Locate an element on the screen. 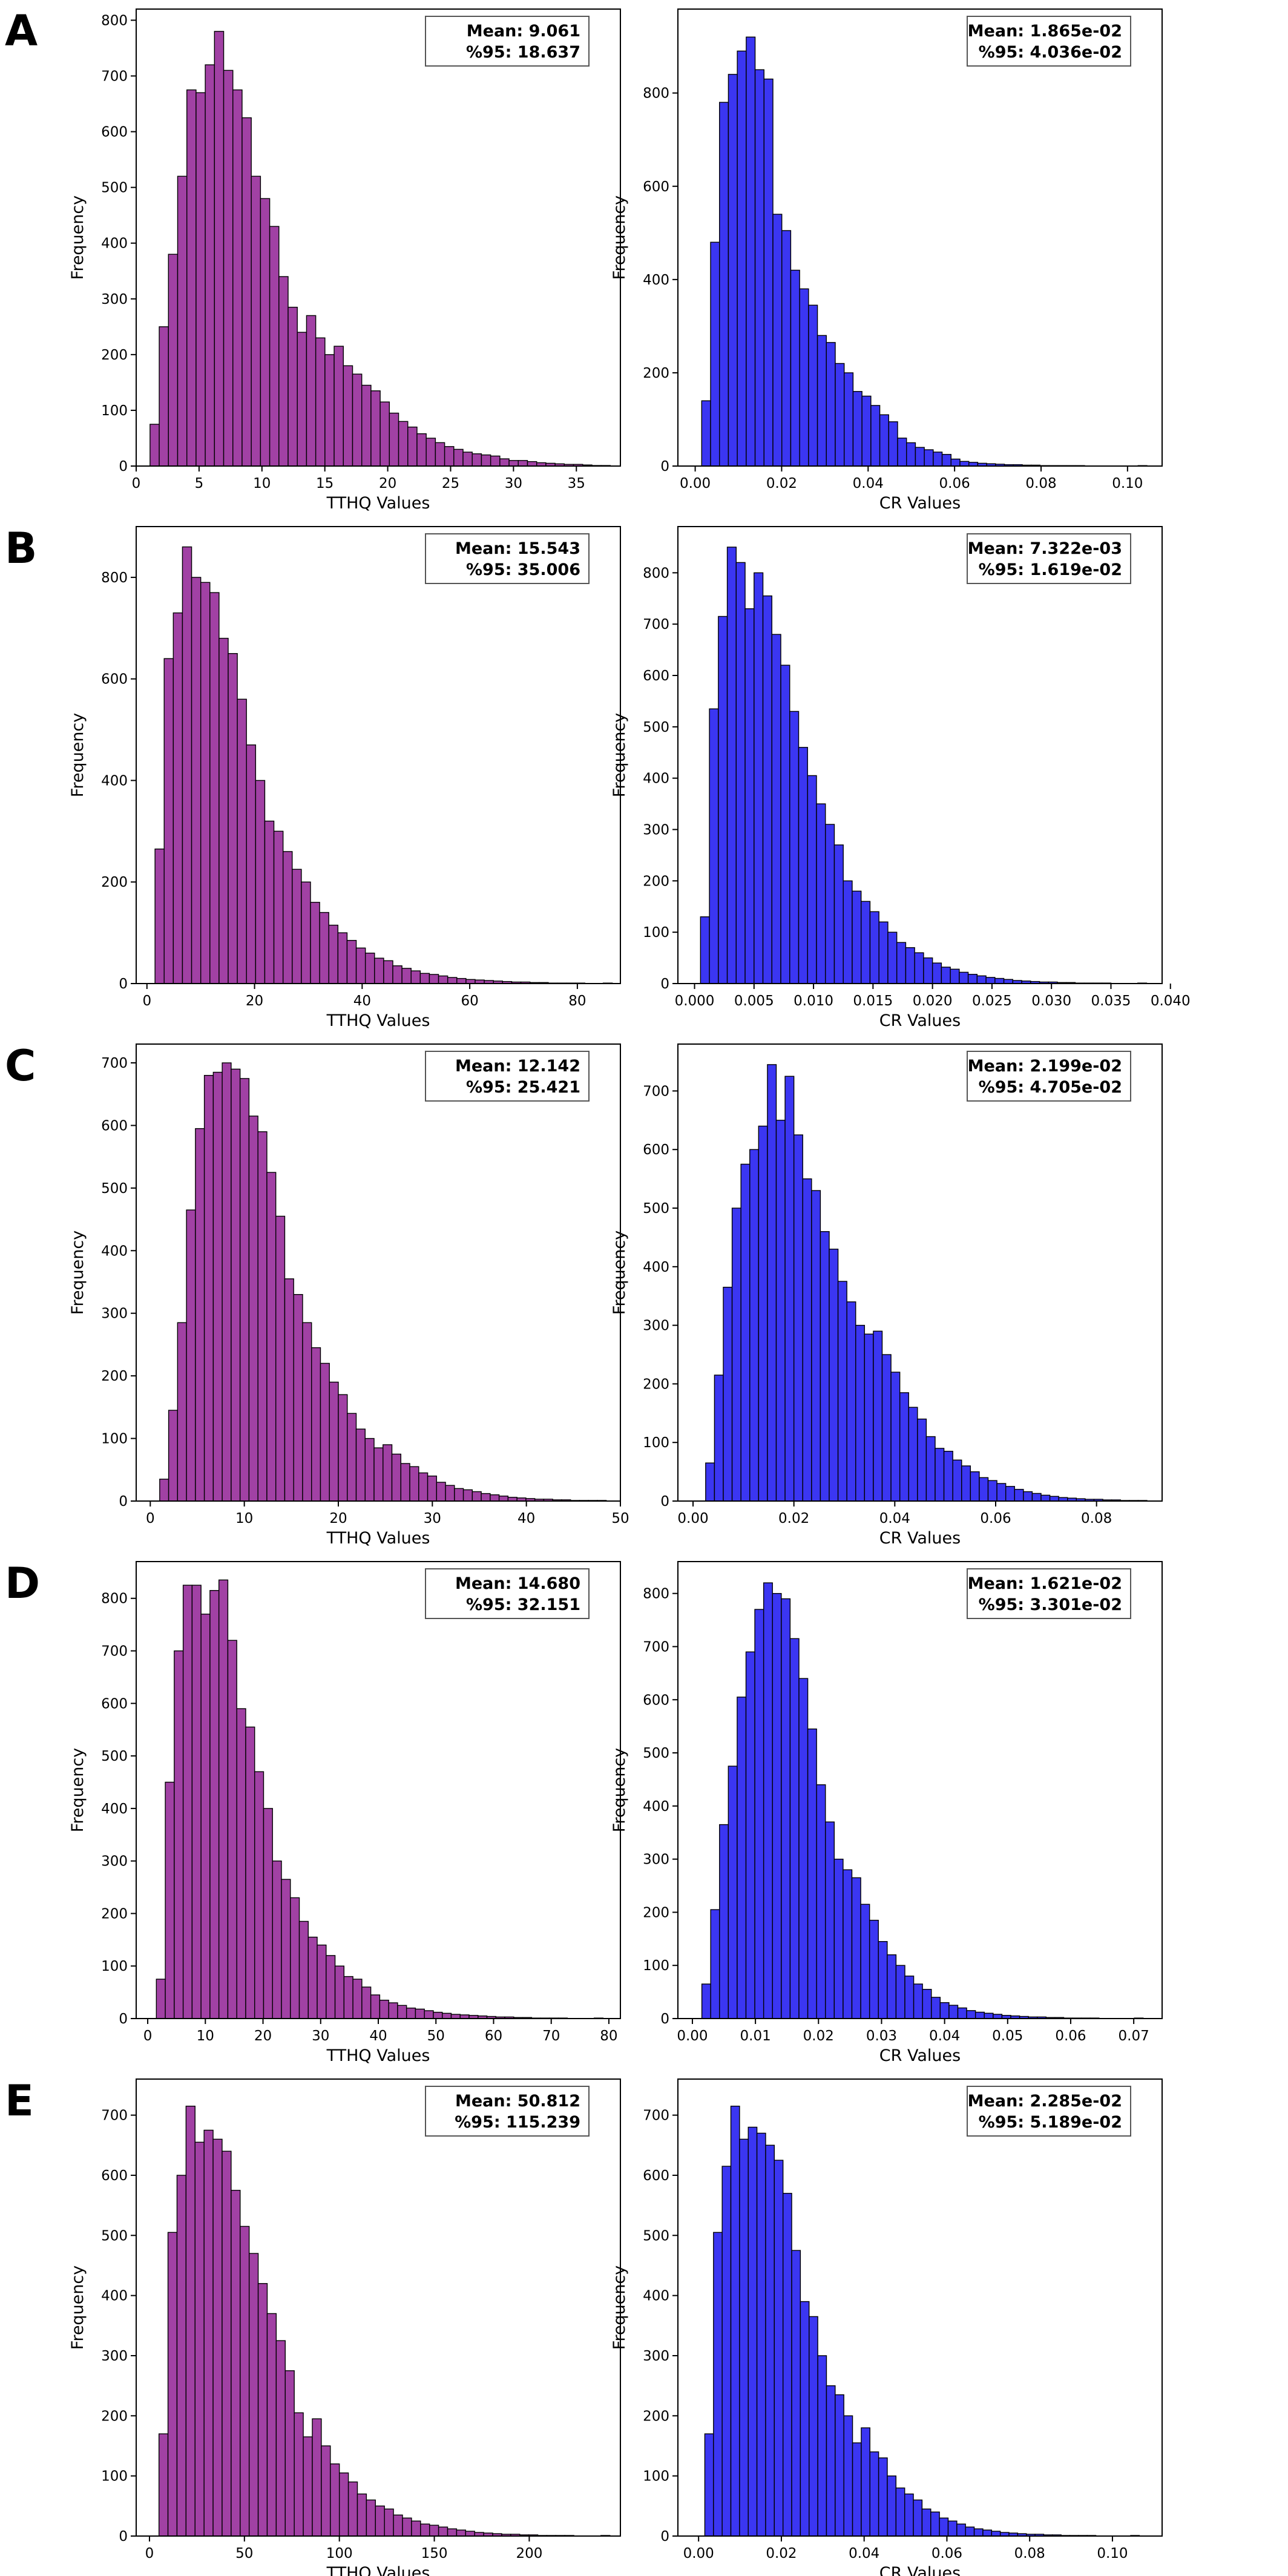 The height and width of the screenshot is (2576, 1288). x-tick-label: 0.00 is located at coordinates (698, 2553).